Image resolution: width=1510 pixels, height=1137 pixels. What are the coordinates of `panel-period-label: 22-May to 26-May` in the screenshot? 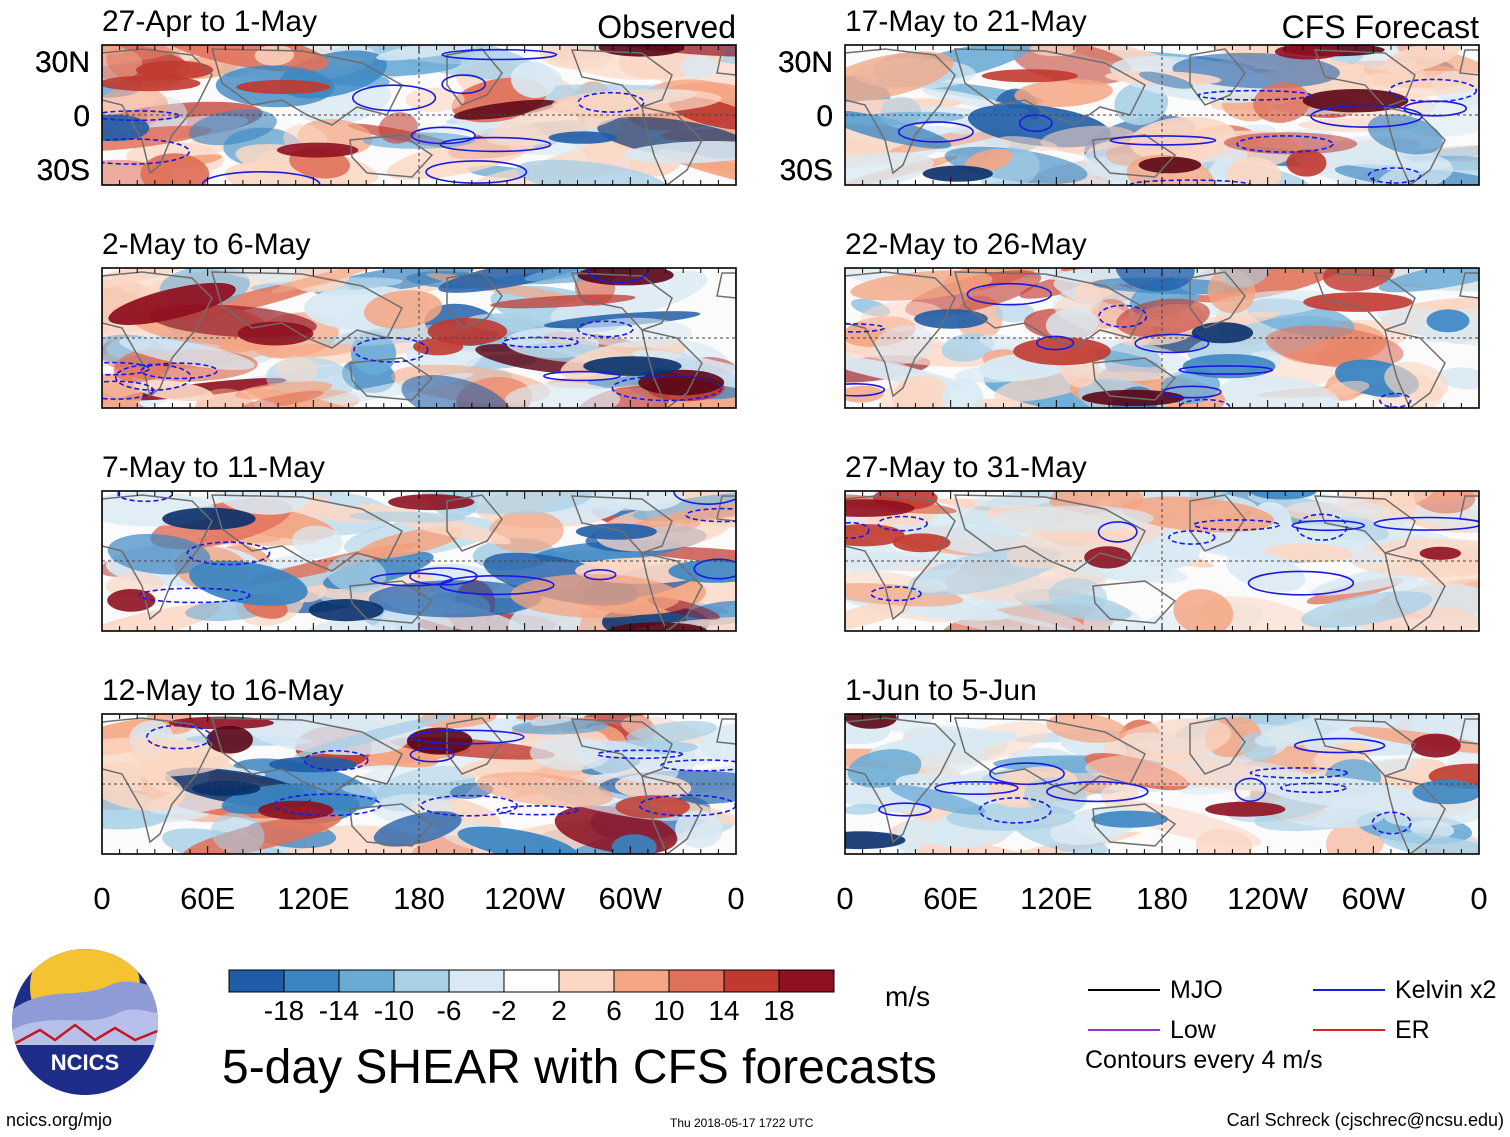 It's located at (966, 244).